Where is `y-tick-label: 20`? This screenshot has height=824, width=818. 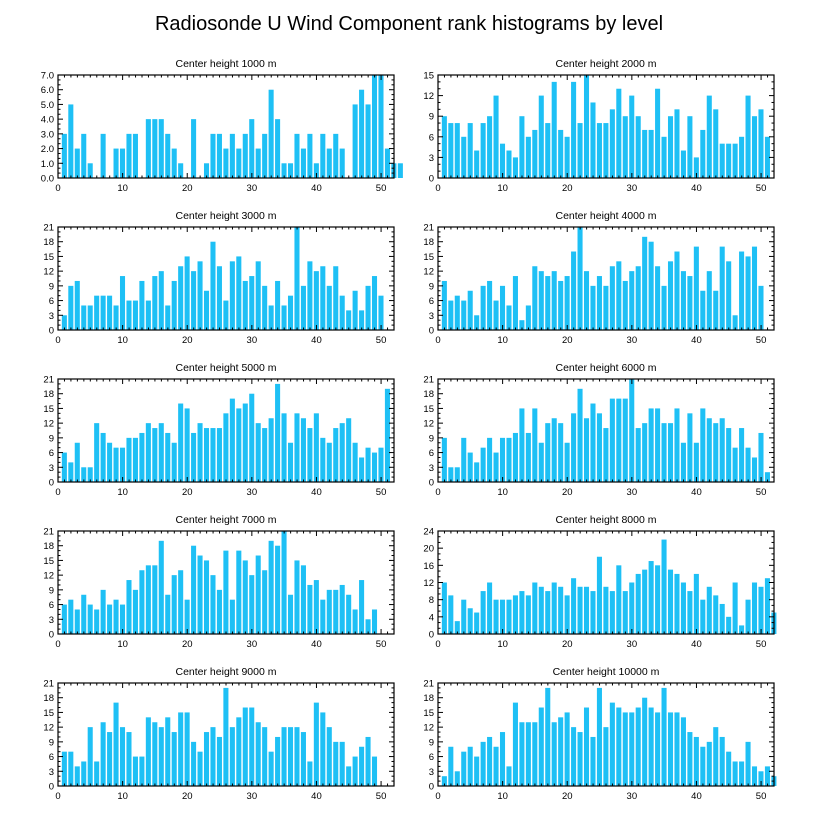
y-tick-label: 20 is located at coordinates (428, 549).